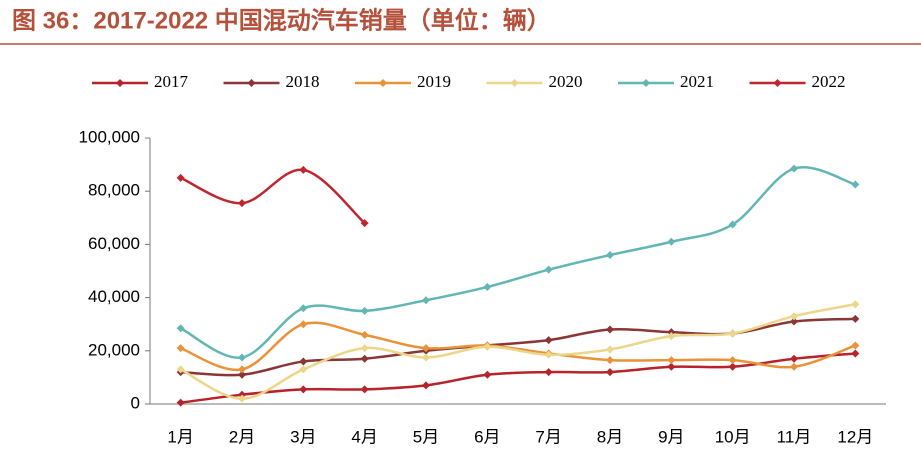 The width and height of the screenshot is (921, 469). I want to click on x-tick-label: 11月, so click(794, 436).